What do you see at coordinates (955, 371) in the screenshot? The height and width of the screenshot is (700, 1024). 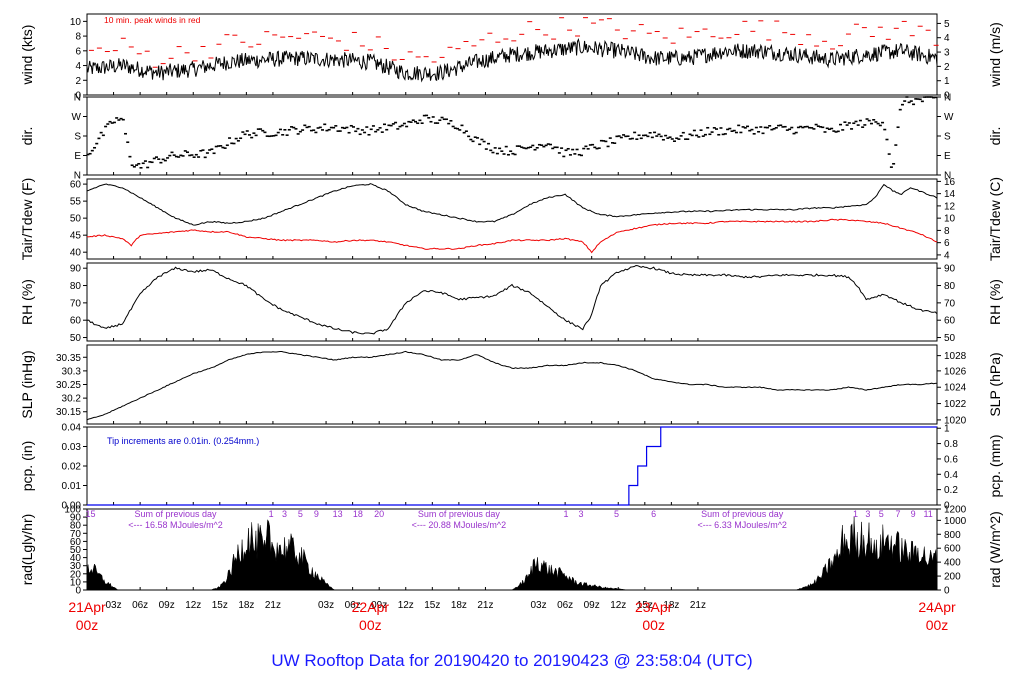 I see `right-tick-label: 1026` at bounding box center [955, 371].